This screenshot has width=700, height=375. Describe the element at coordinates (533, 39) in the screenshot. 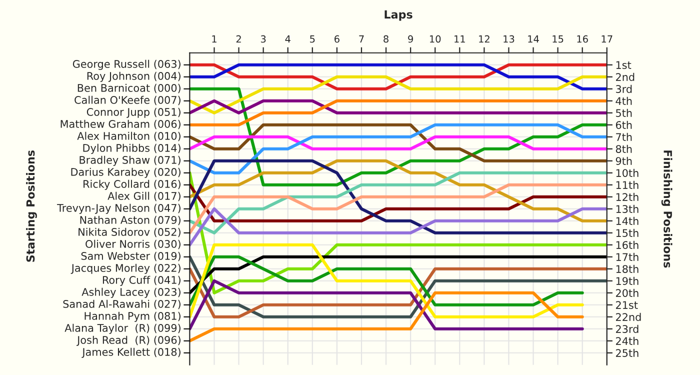

I see `x-tick-label: 14` at that location.